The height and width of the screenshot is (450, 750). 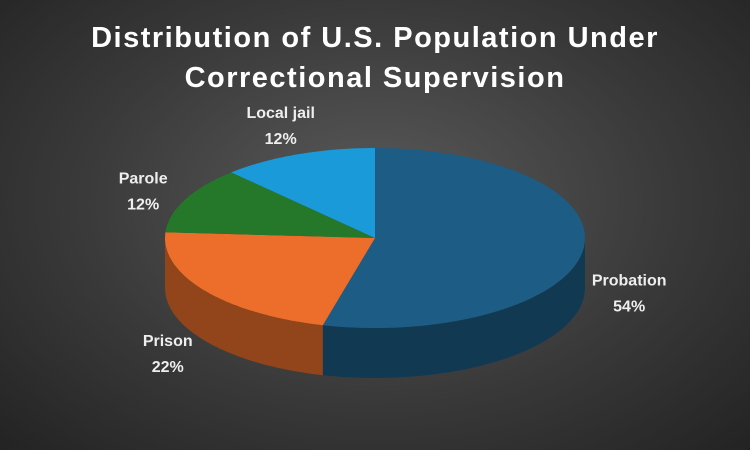 I want to click on slice-label: Local jail, so click(x=280, y=113).